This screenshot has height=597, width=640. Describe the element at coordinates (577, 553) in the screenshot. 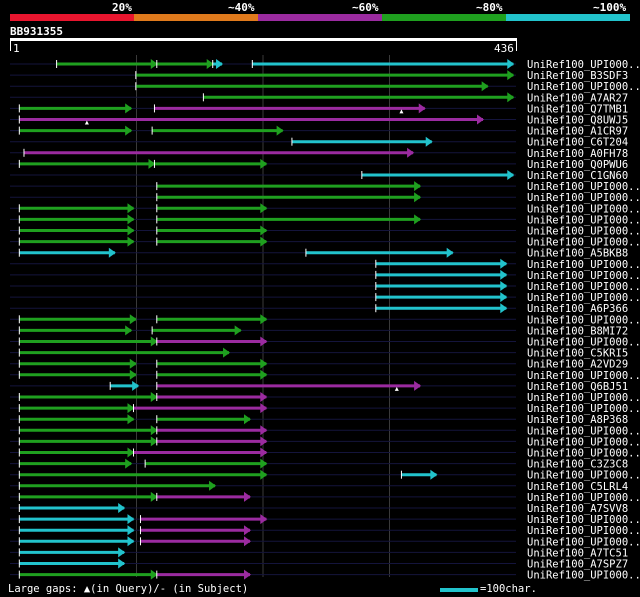

I see `hit-label: UniRef100_A7TC51` at that location.